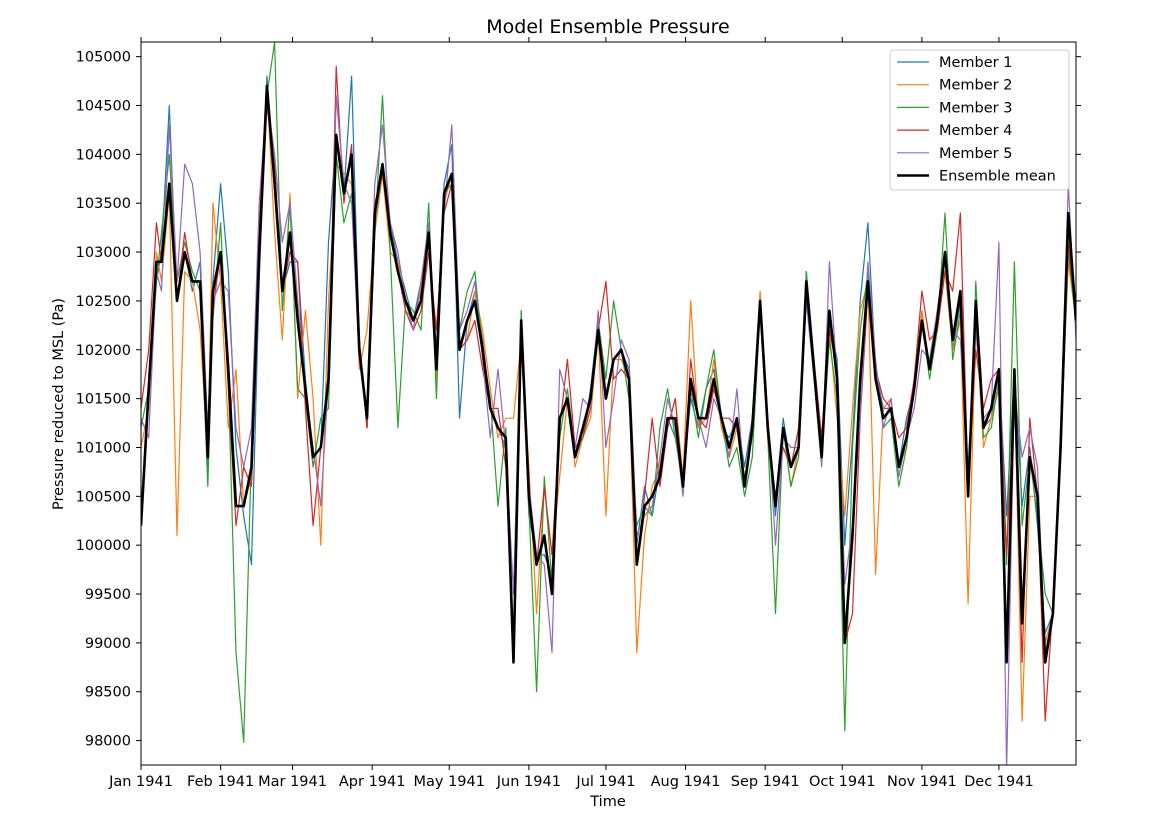  I want to click on y-tick-label-8: 101500, so click(103, 400).